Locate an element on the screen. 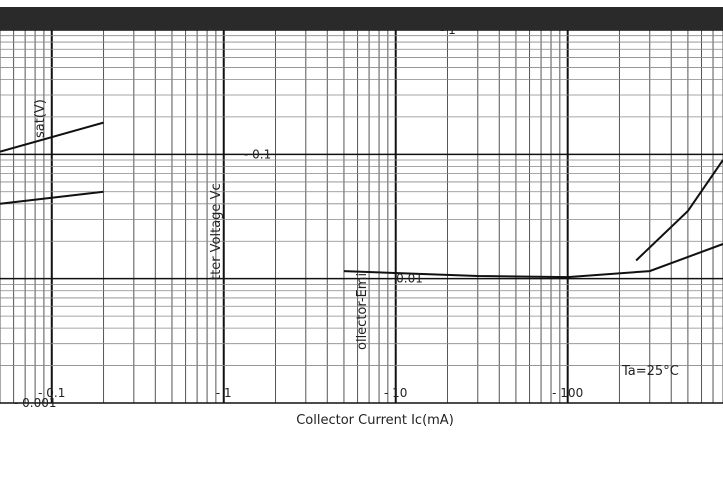  x-axis-label: Collector Current Ic(mA) is located at coordinates (375, 420).